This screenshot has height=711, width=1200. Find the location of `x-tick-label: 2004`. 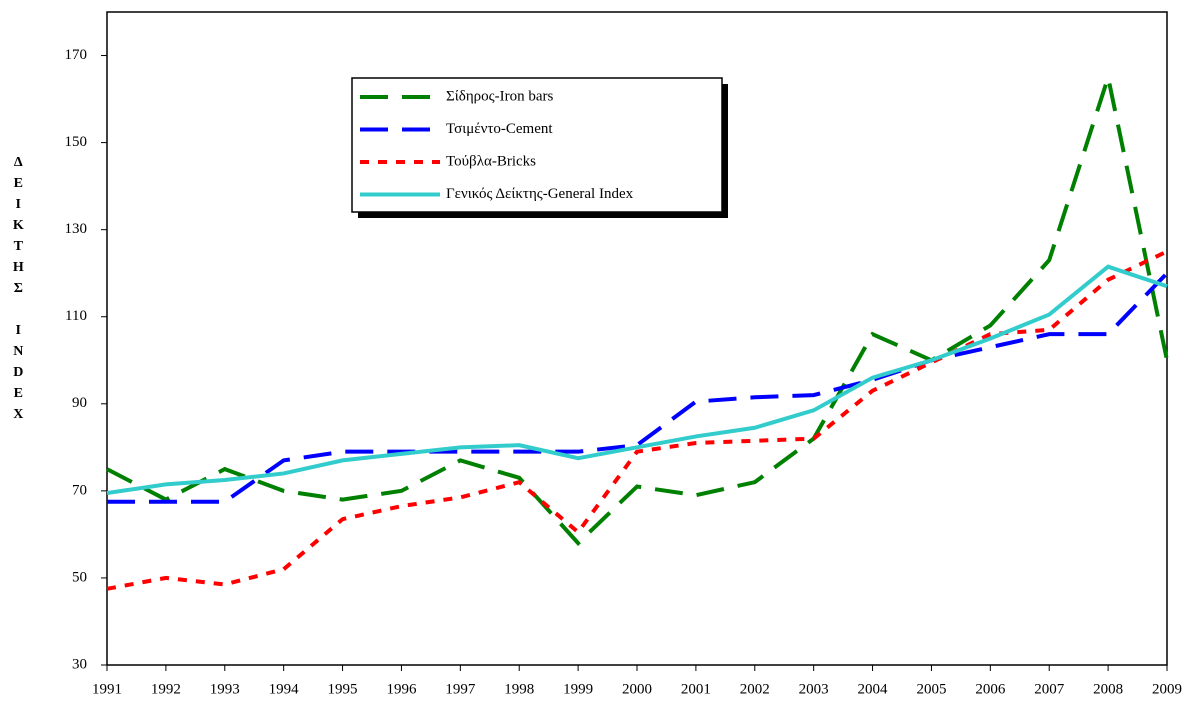

x-tick-label: 2004 is located at coordinates (873, 689).